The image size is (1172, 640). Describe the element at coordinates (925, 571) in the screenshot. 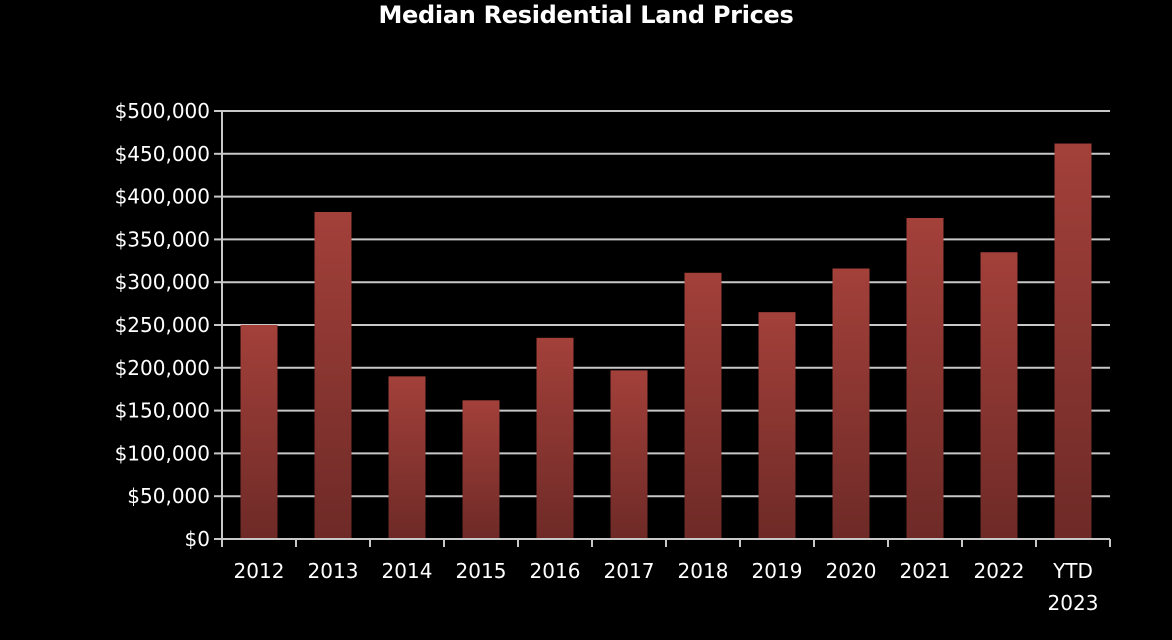

I see `x-tick-label: 2021` at that location.